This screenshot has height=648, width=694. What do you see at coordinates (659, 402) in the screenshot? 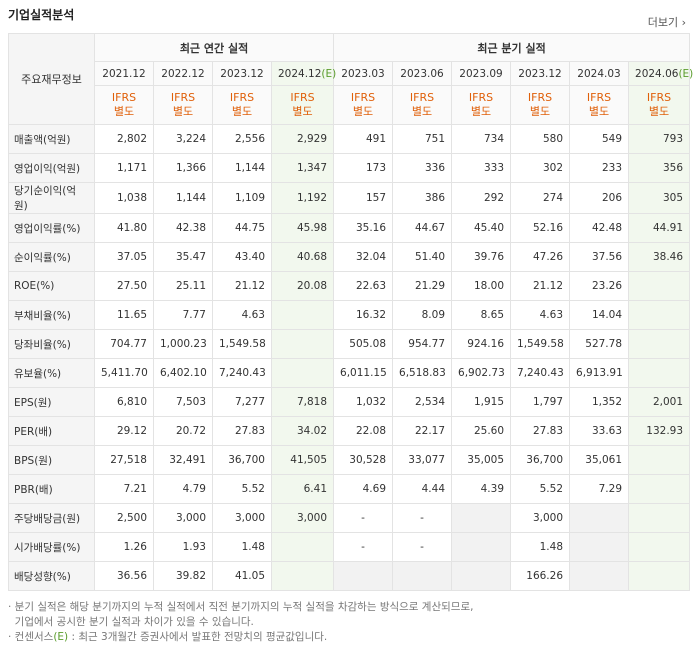
I see `table-cell: 2,001` at bounding box center [659, 402].